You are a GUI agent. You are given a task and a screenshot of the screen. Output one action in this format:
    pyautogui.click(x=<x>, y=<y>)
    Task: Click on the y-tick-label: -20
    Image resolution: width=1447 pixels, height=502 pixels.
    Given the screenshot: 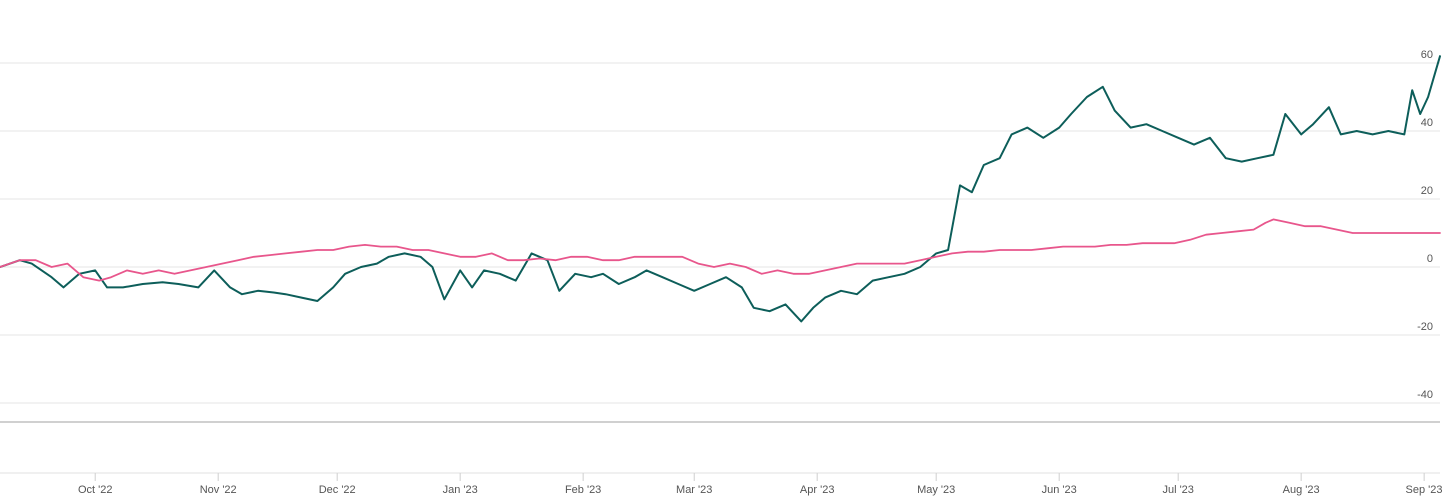 What is the action you would take?
    pyautogui.click(x=1425, y=327)
    